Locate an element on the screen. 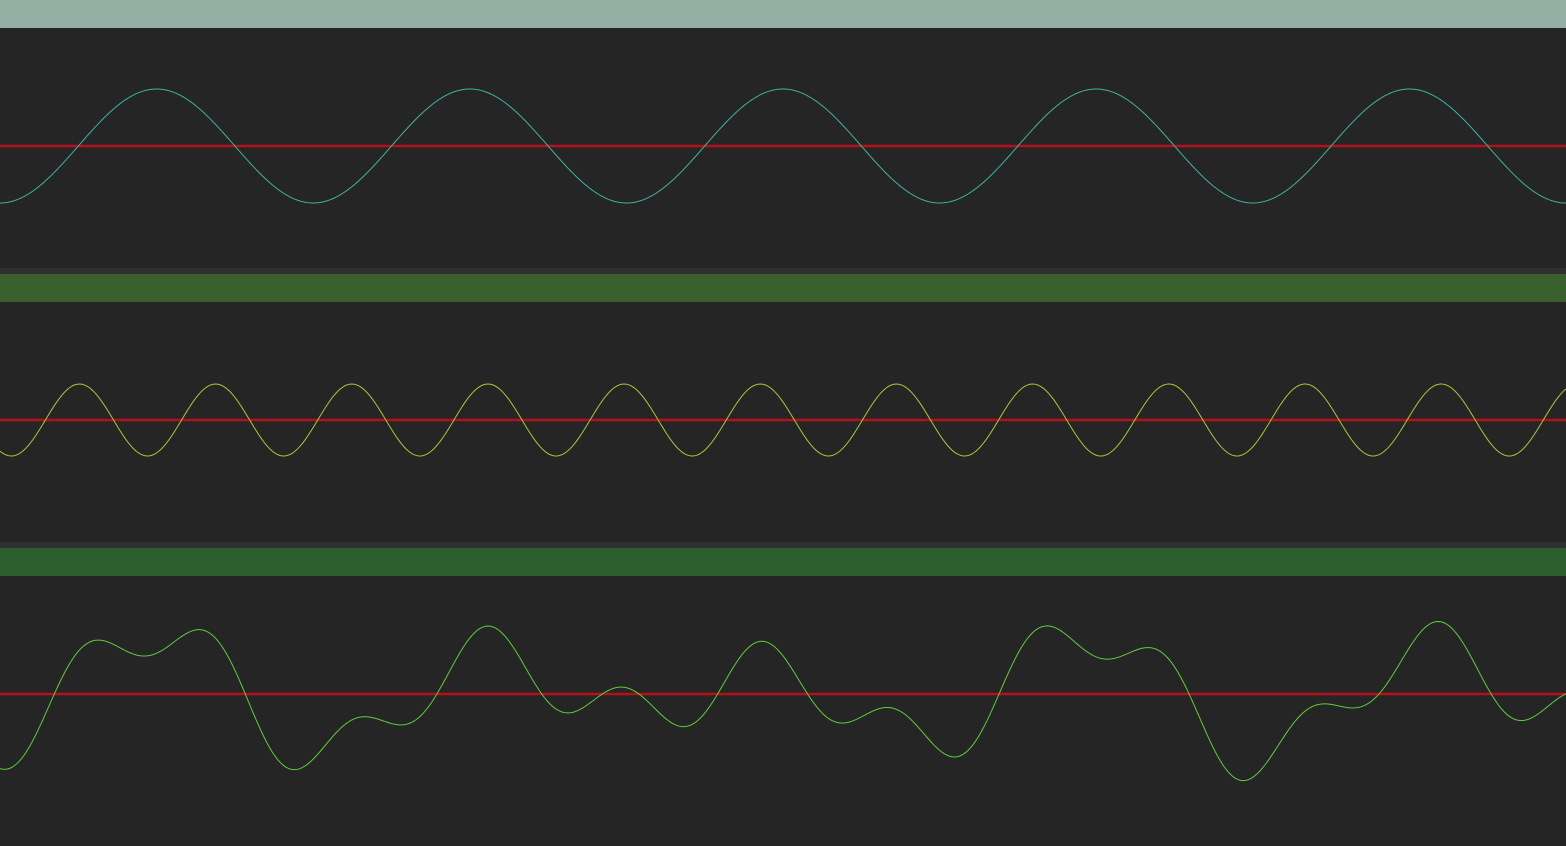 This screenshot has width=1566, height=846. panel-1-waveform is located at coordinates (783, 146).